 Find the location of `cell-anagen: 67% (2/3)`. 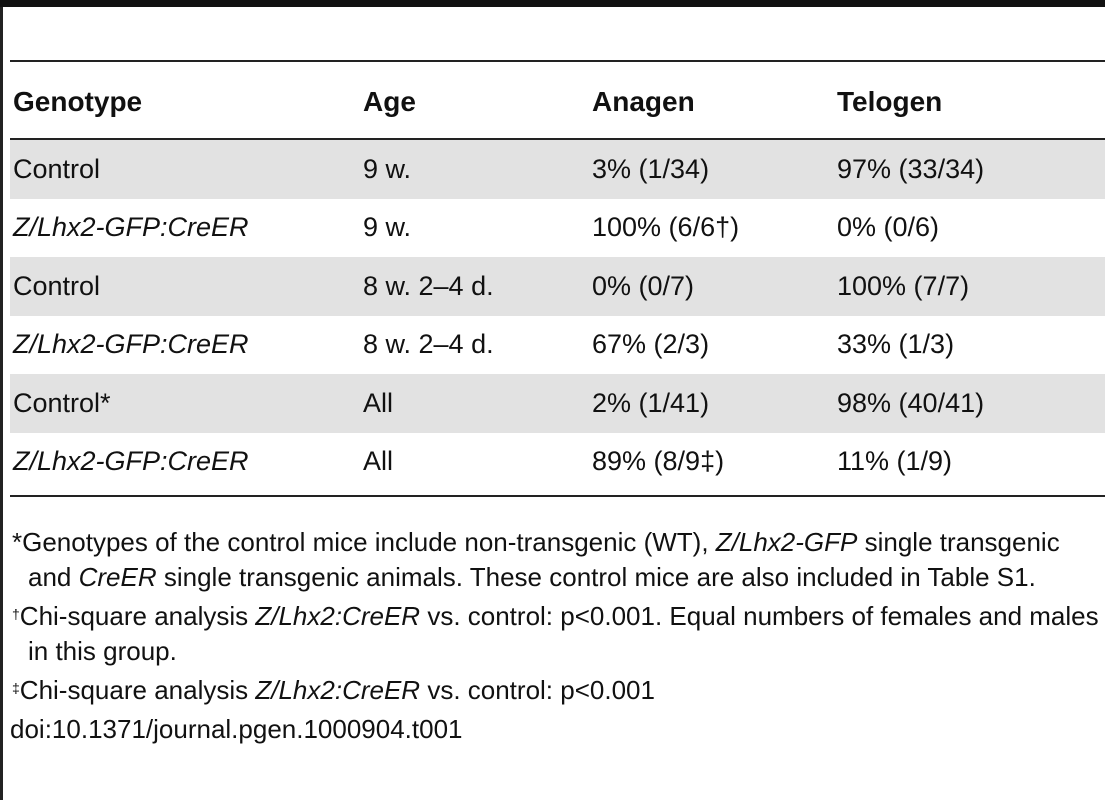

cell-anagen: 67% (2/3) is located at coordinates (651, 344).